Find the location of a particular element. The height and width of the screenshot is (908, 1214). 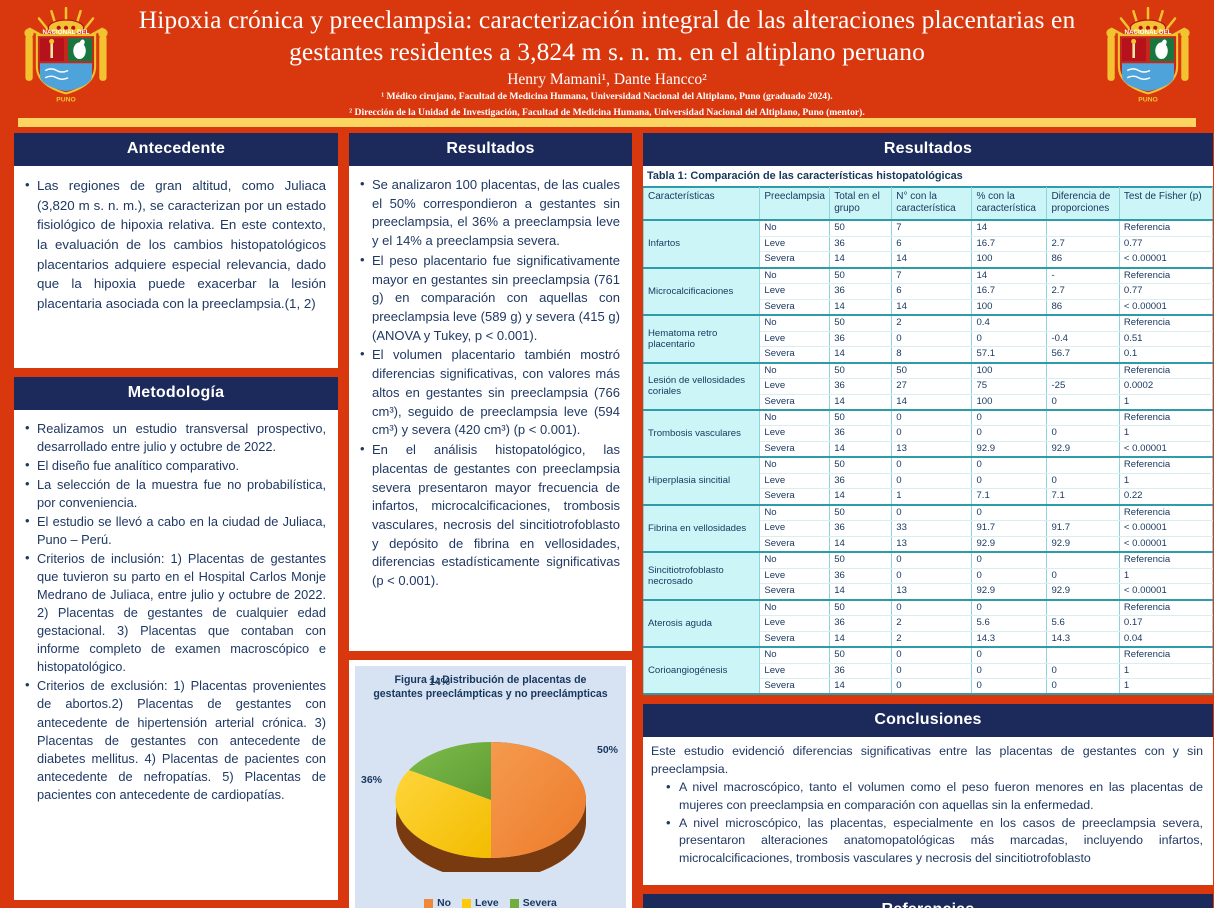

section-header-metodologia: Metodología is located at coordinates (176, 393).